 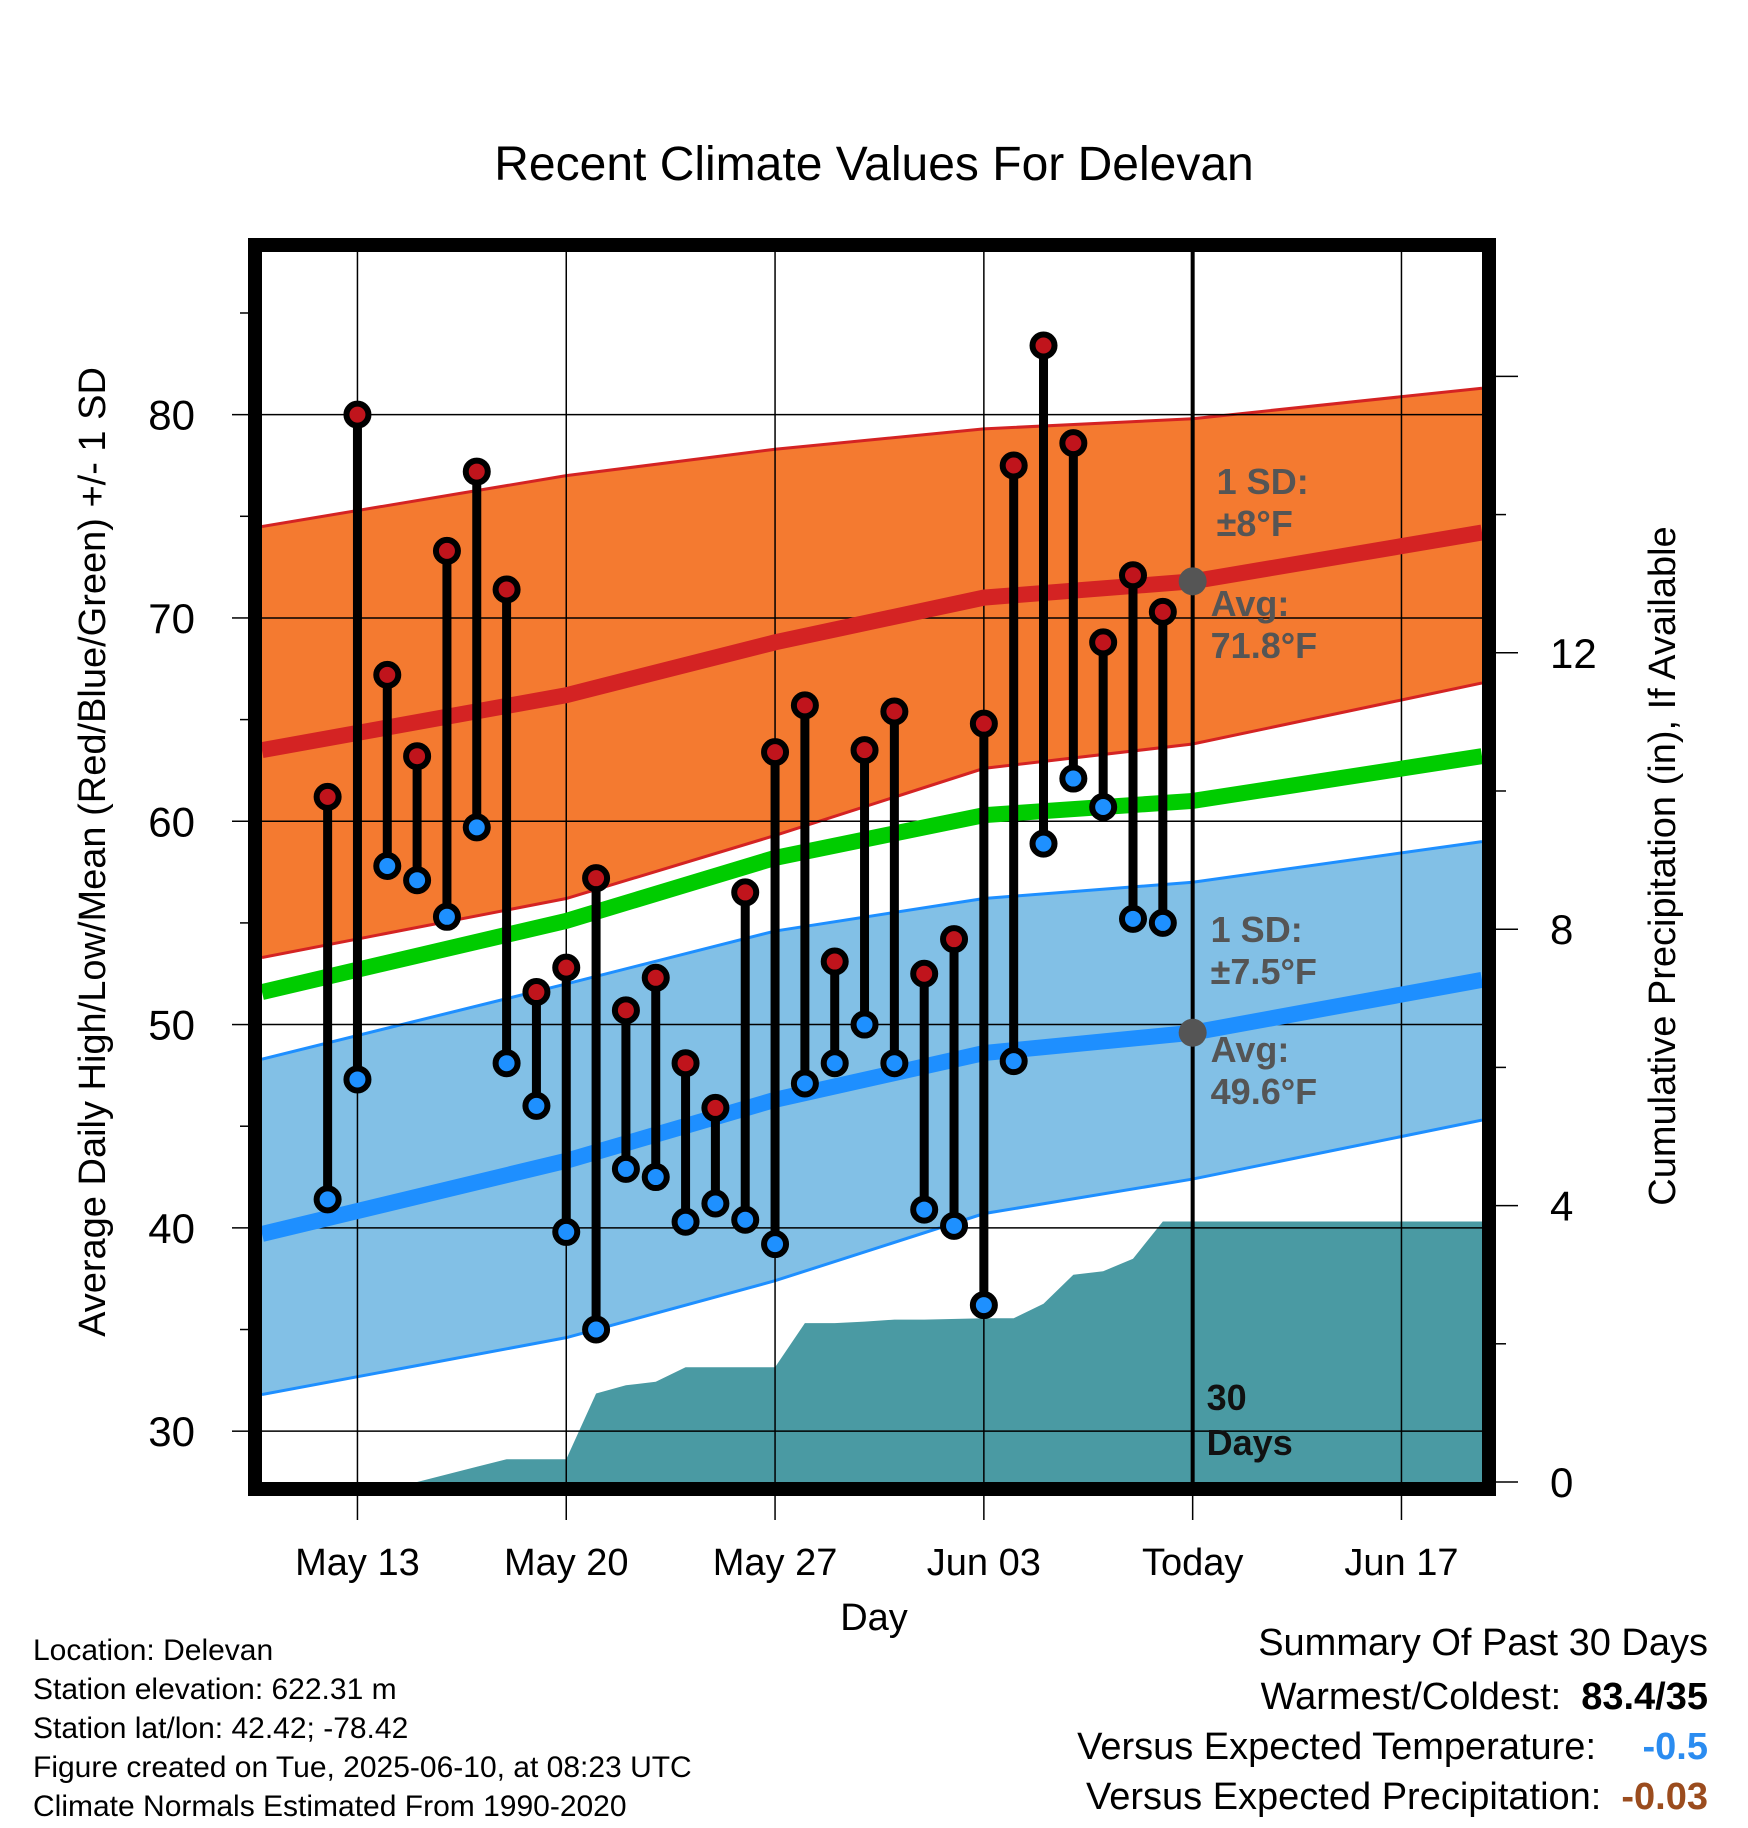 What do you see at coordinates (1264, 645) in the screenshot?
I see `high-avg-value: 71.8°F` at bounding box center [1264, 645].